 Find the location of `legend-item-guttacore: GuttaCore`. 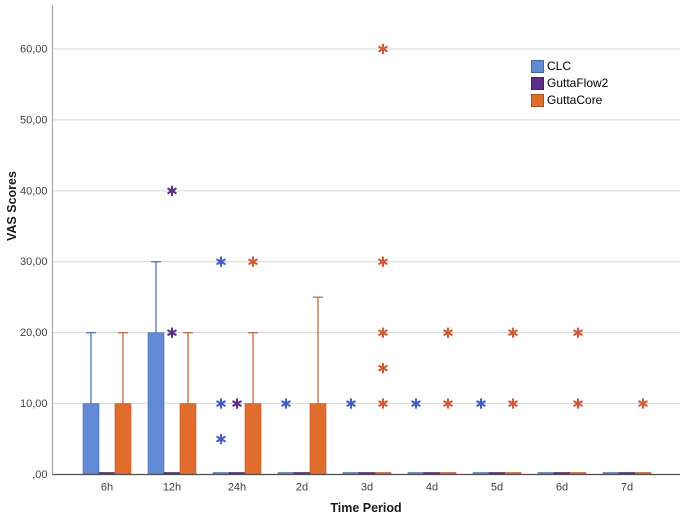

legend-item-guttacore: GuttaCore is located at coordinates (569, 100).